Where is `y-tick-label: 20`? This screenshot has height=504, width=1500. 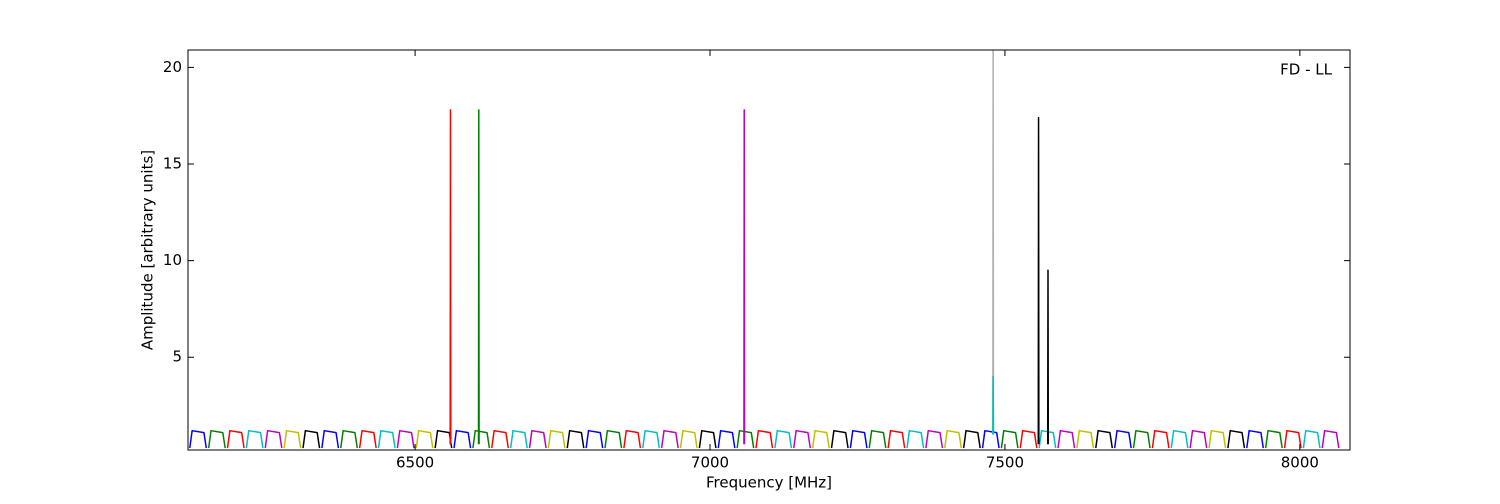
y-tick-label: 20 is located at coordinates (172, 67).